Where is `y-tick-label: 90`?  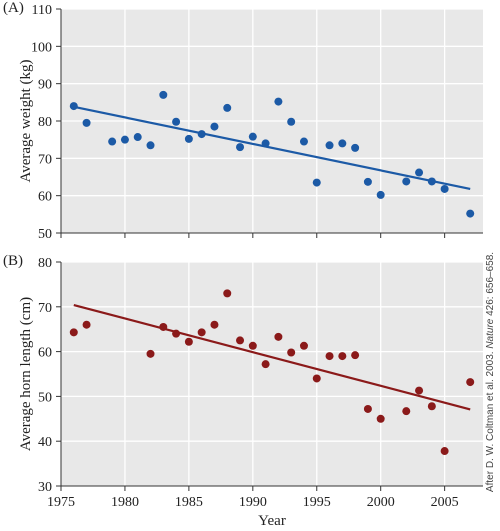 y-tick-label: 90 is located at coordinates (45, 85).